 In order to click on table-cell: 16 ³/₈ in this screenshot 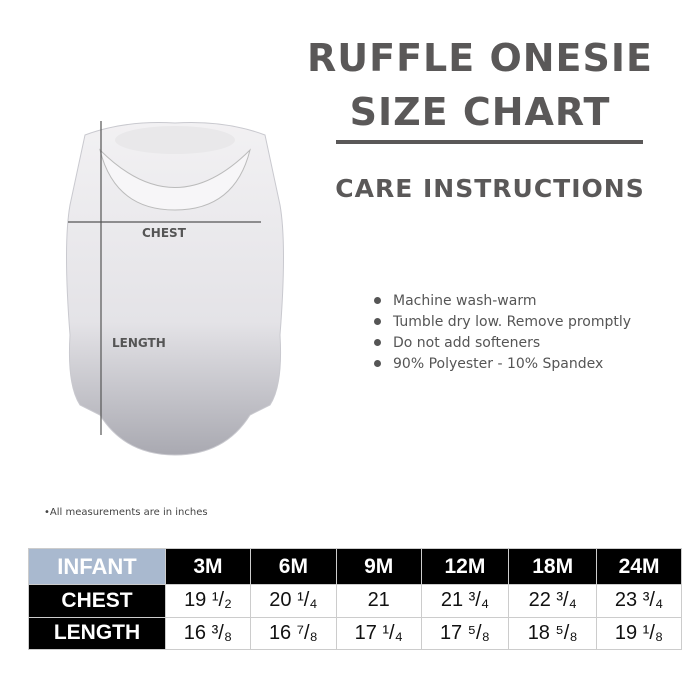, I will do `click(208, 633)`.